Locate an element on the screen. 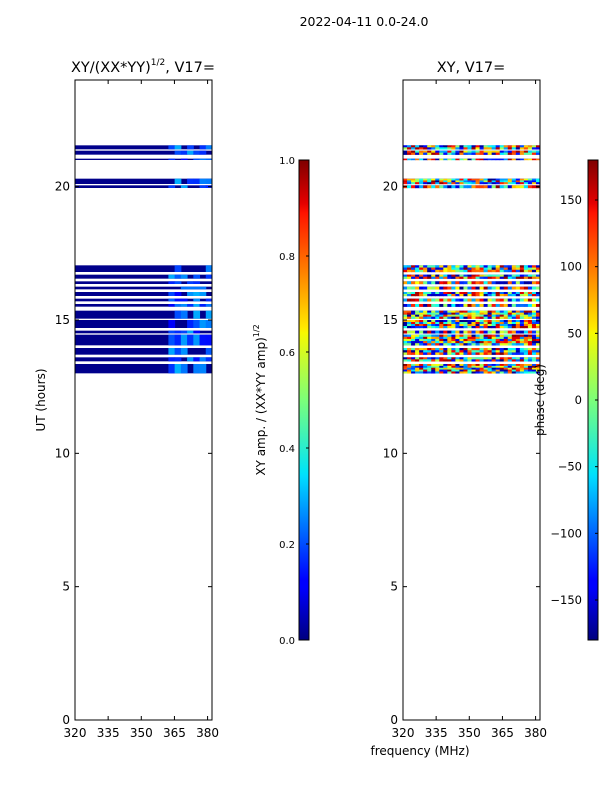 The image size is (600, 804). amp-band is located at coordinates (143, 152).